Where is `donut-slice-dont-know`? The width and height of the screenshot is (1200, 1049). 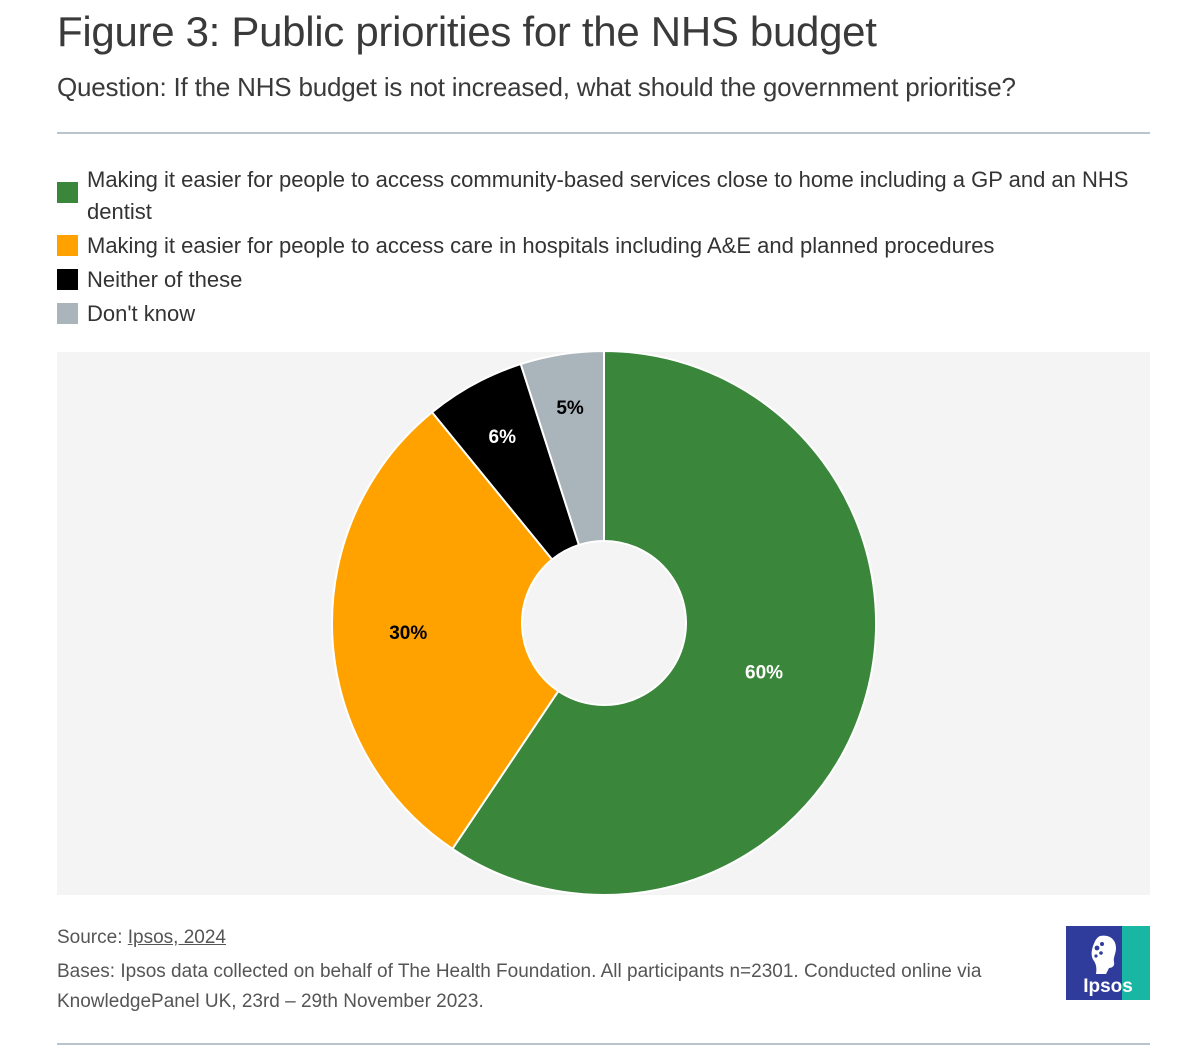
donut-slice-dont-know is located at coordinates (562, 448).